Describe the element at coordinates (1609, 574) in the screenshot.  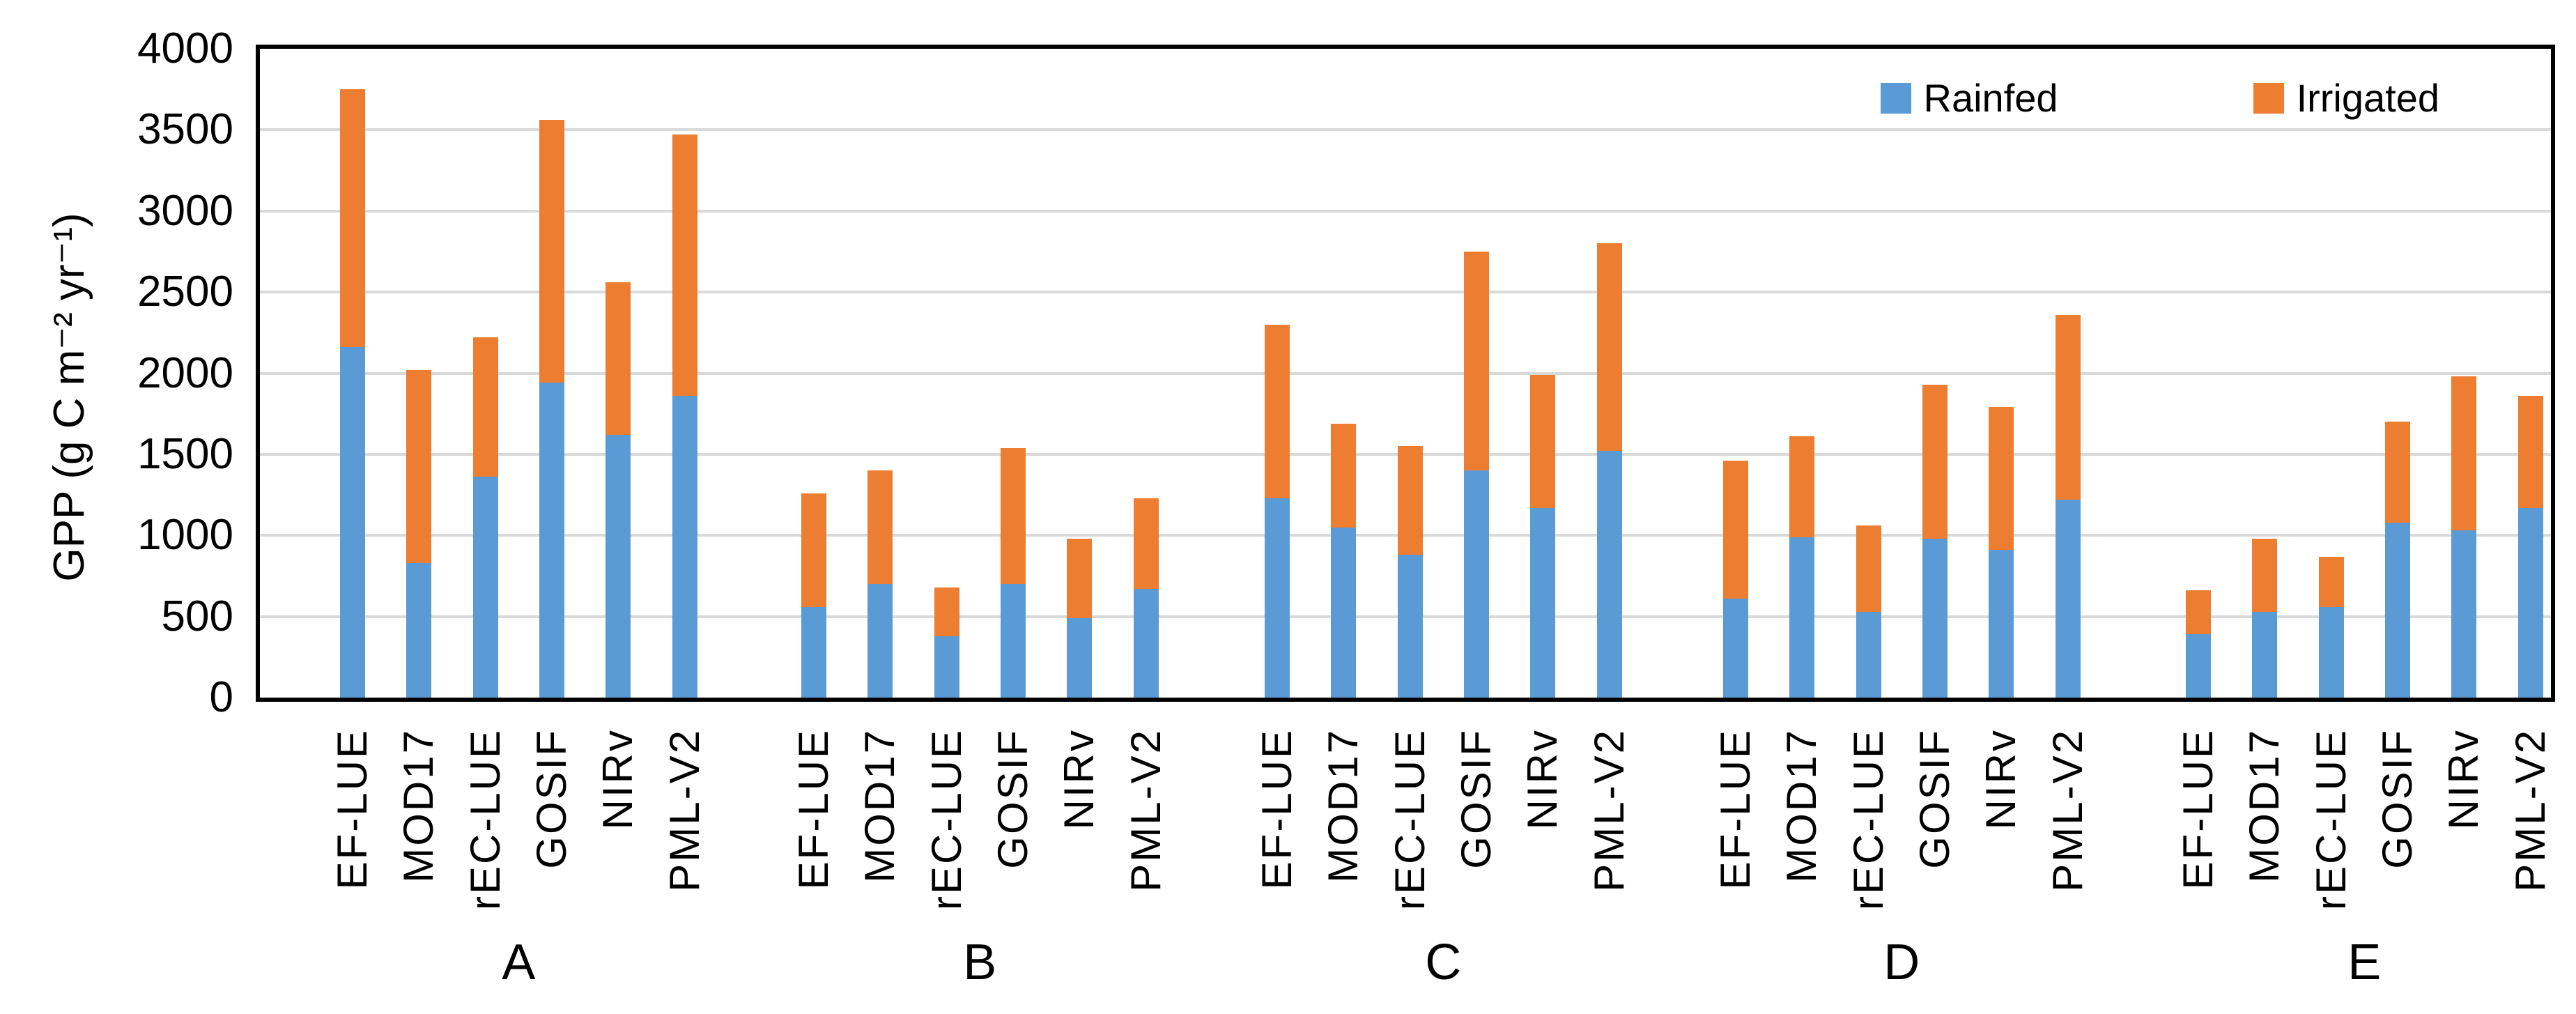
I see `segment-rainfed-C-PML-V2` at that location.